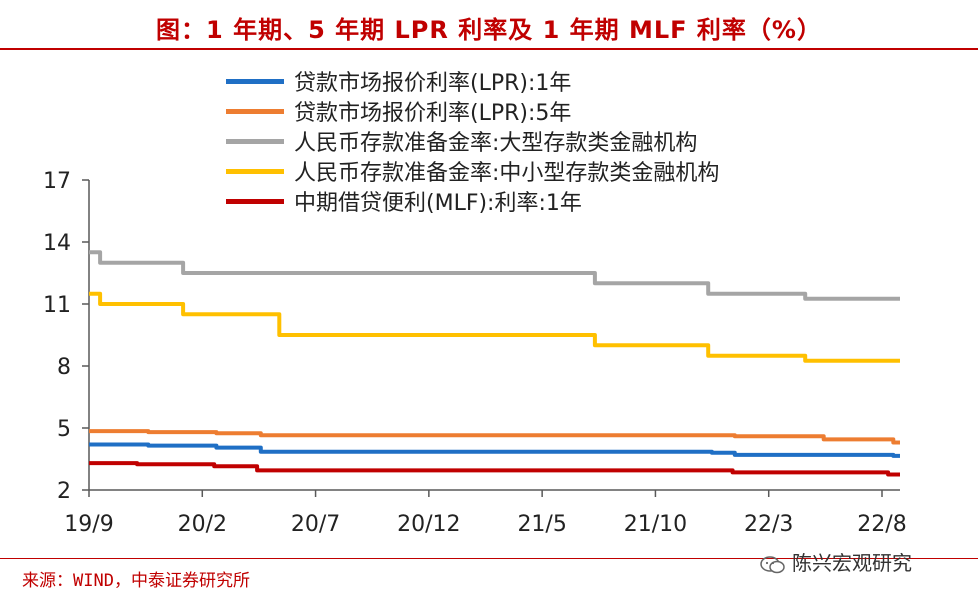 This screenshot has height=602, width=978. Describe the element at coordinates (489, 30) in the screenshot. I see `chart-title: 图：1 年期、5 年期 LPR 利率及 1 年期 MLF 利率（%）` at that location.